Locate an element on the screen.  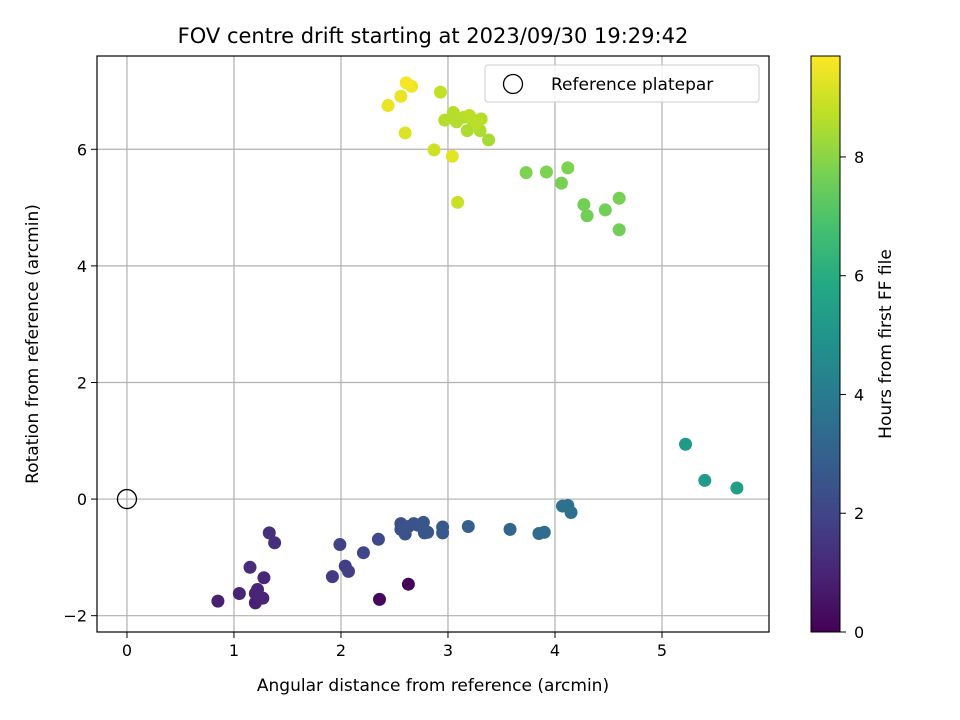
y-tick-label: 0 is located at coordinates (82, 499).